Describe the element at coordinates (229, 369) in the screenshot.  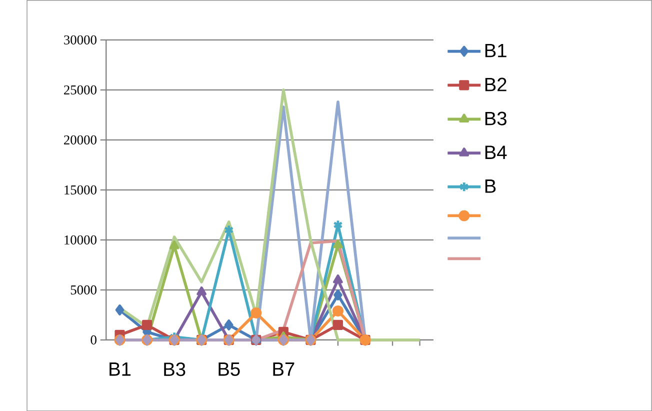
I see `x-tick-label: B5` at that location.